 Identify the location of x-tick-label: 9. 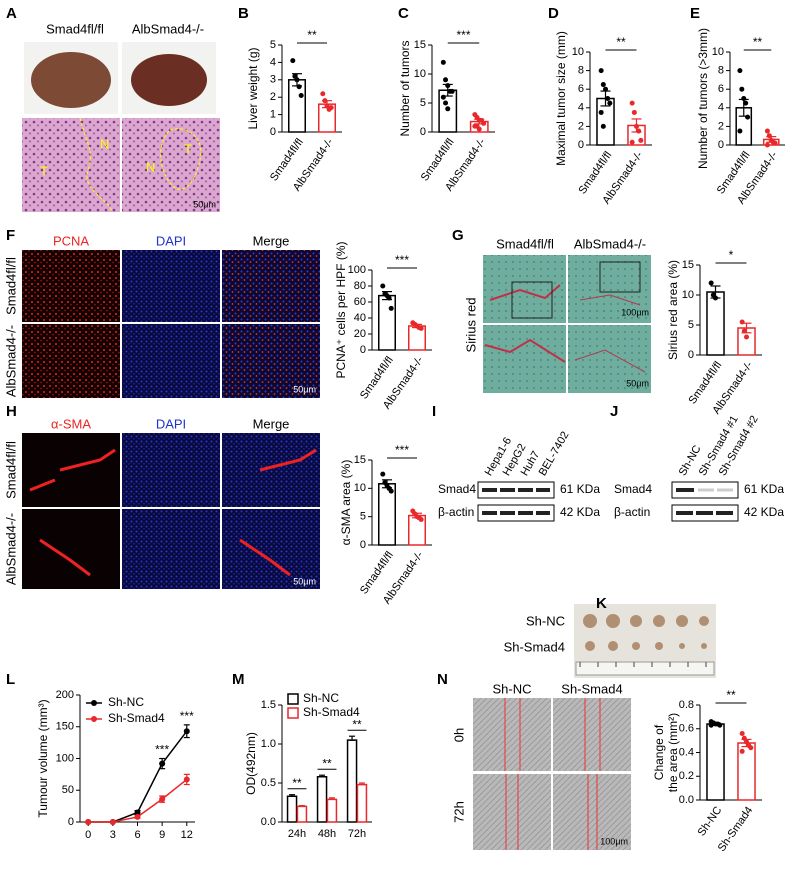
(162, 835).